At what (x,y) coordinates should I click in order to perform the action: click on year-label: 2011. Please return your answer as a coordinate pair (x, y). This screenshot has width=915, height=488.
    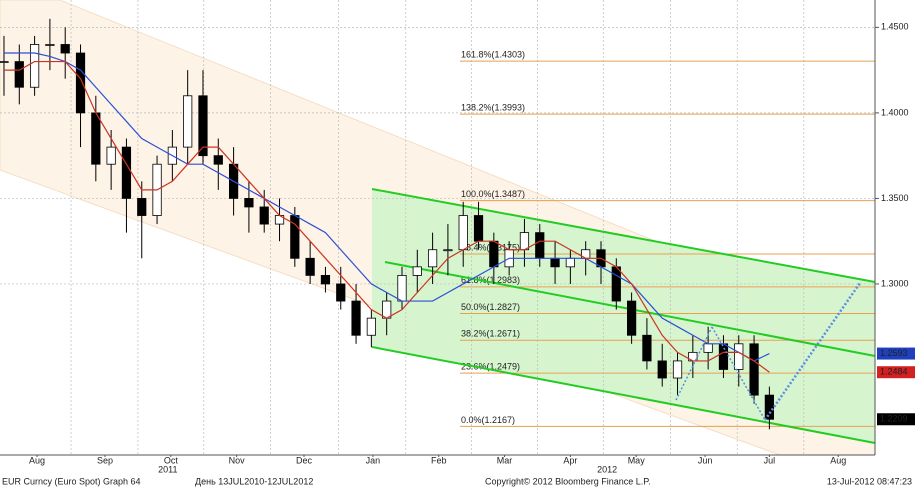
    Looking at the image, I should click on (167, 469).